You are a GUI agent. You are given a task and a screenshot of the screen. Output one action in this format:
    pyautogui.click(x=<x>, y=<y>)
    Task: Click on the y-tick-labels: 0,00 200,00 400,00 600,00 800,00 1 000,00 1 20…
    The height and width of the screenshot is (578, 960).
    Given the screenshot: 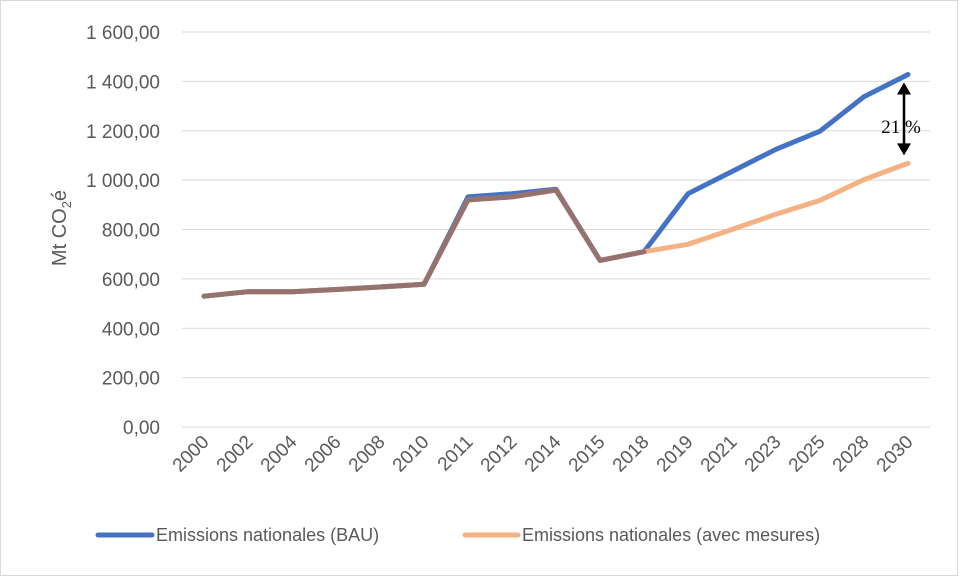 What is the action you would take?
    pyautogui.click(x=123, y=231)
    